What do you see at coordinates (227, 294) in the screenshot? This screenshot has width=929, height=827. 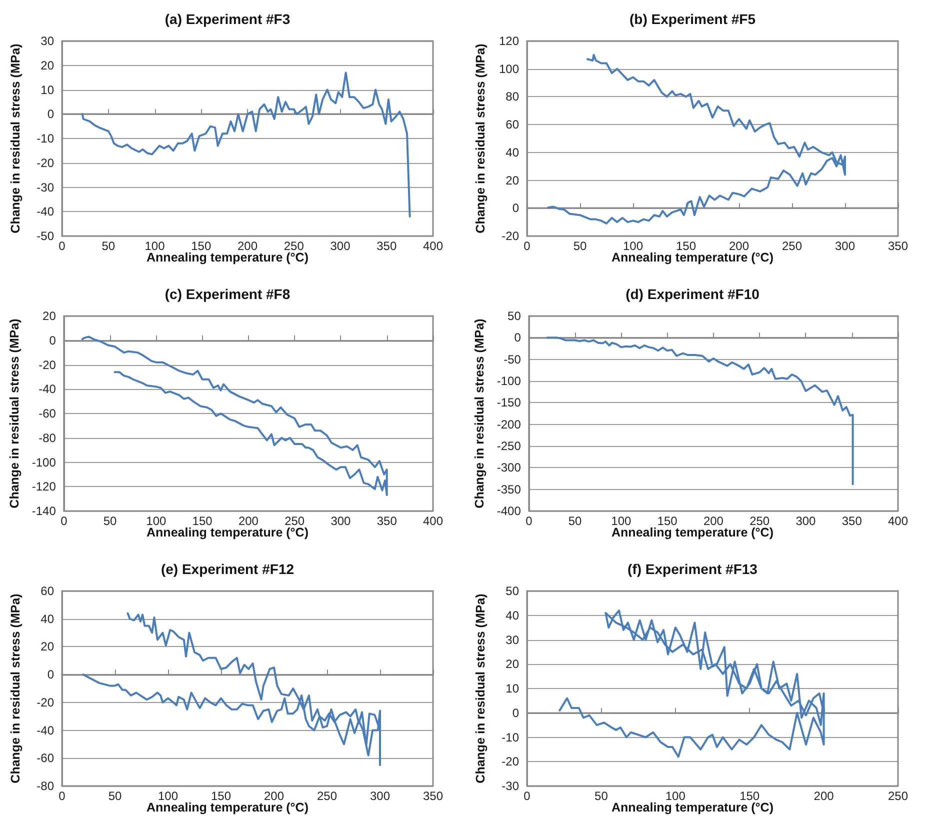 I see `chart-title: (c) Experiment #F8` at bounding box center [227, 294].